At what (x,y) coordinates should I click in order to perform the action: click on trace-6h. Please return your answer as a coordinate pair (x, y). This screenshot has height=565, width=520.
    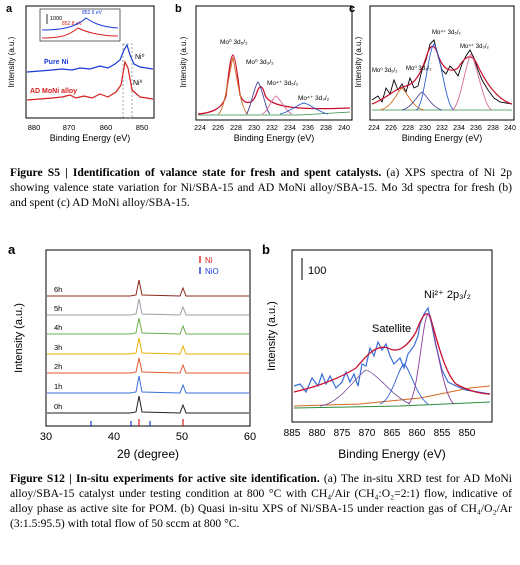
    Looking at the image, I should click on (148, 288).